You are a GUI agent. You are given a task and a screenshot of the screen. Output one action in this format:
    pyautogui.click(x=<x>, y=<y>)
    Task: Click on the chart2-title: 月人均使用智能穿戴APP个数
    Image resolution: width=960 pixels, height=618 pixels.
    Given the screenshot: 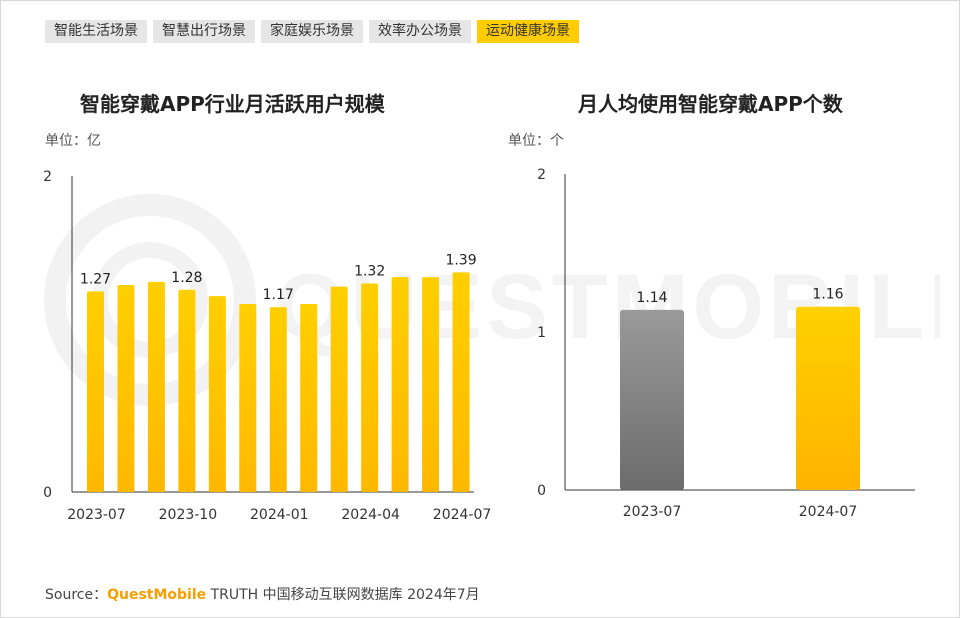 What is the action you would take?
    pyautogui.click(x=710, y=104)
    